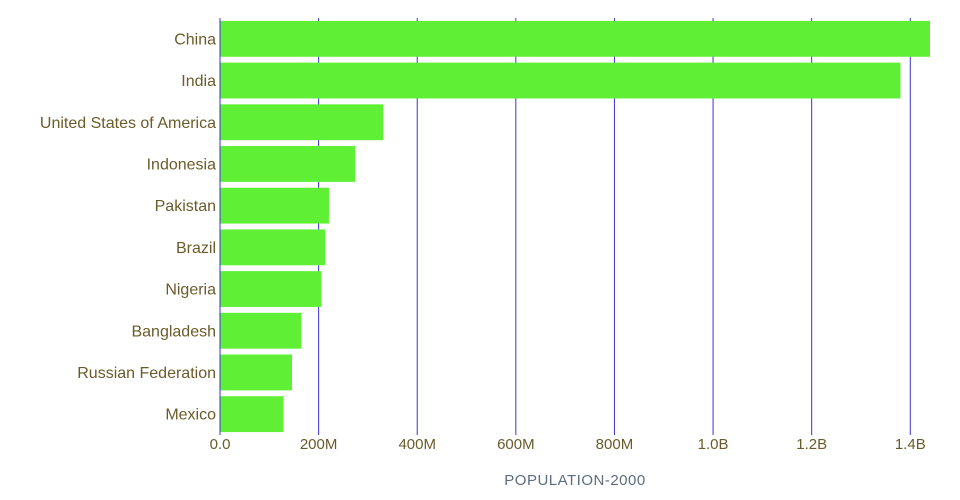  Describe the element at coordinates (190, 290) in the screenshot. I see `category-label: Nigeria` at that location.